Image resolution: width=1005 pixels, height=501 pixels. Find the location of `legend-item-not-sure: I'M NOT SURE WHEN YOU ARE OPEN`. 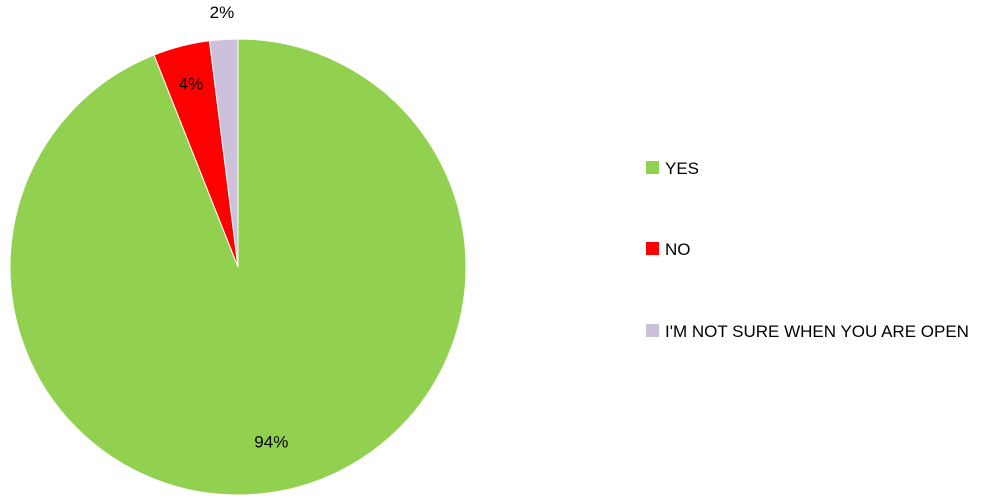

legend-item-not-sure: I'M NOT SURE WHEN YOU ARE OPEN is located at coordinates (820, 332).